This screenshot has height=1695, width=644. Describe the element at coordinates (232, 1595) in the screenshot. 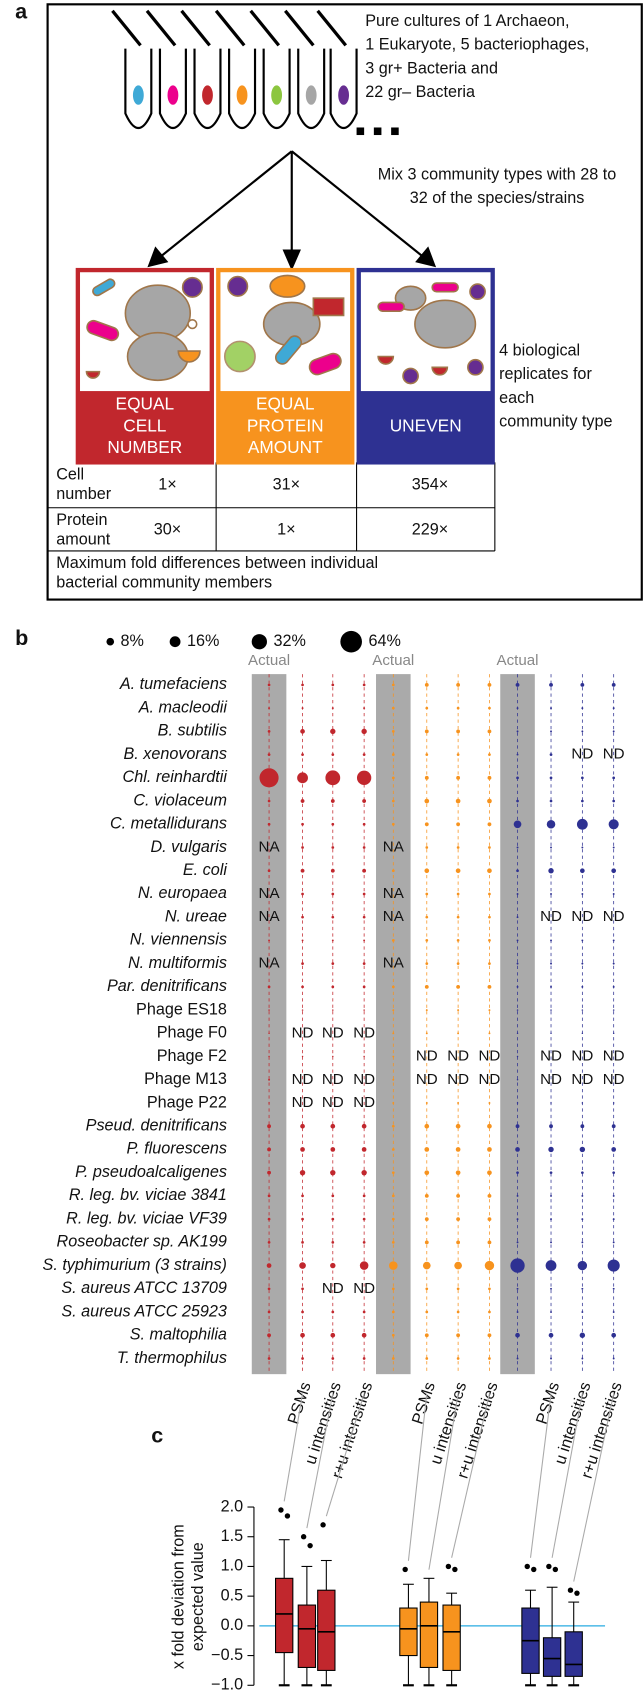

I see `y-tick-label: 0.5` at that location.